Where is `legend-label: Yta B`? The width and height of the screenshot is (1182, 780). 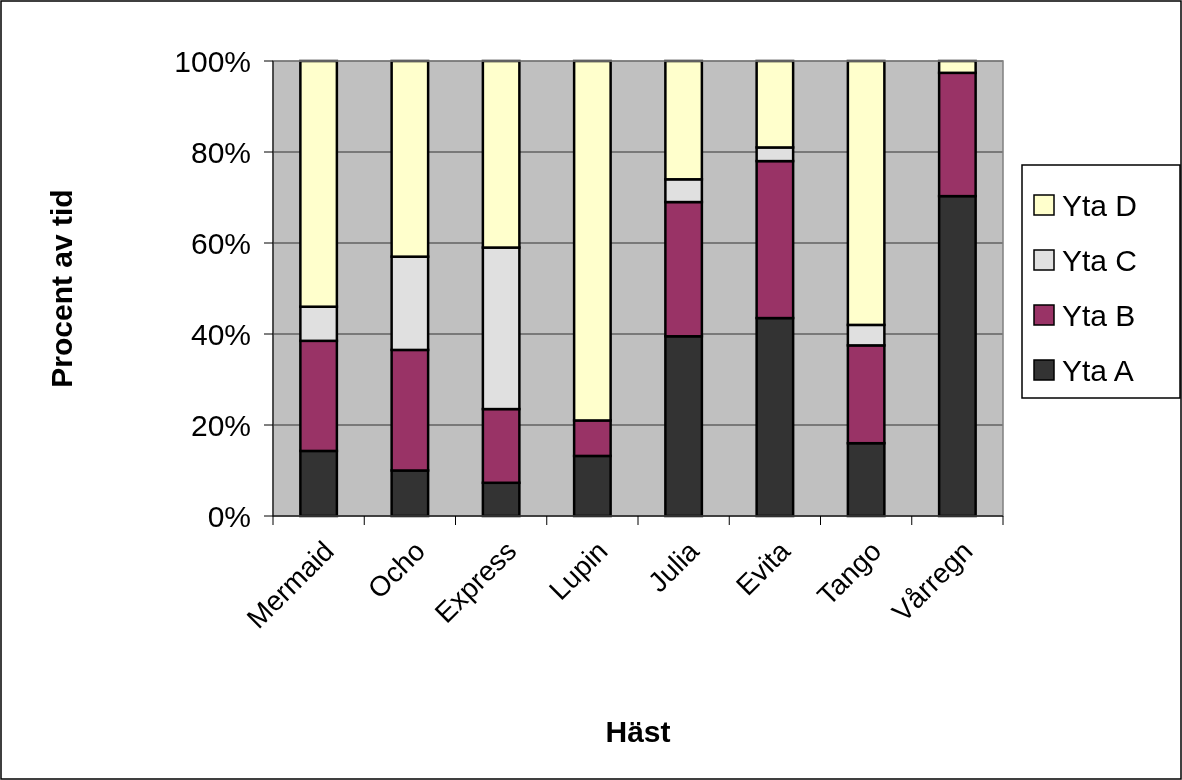 legend-label: Yta B is located at coordinates (1099, 315).